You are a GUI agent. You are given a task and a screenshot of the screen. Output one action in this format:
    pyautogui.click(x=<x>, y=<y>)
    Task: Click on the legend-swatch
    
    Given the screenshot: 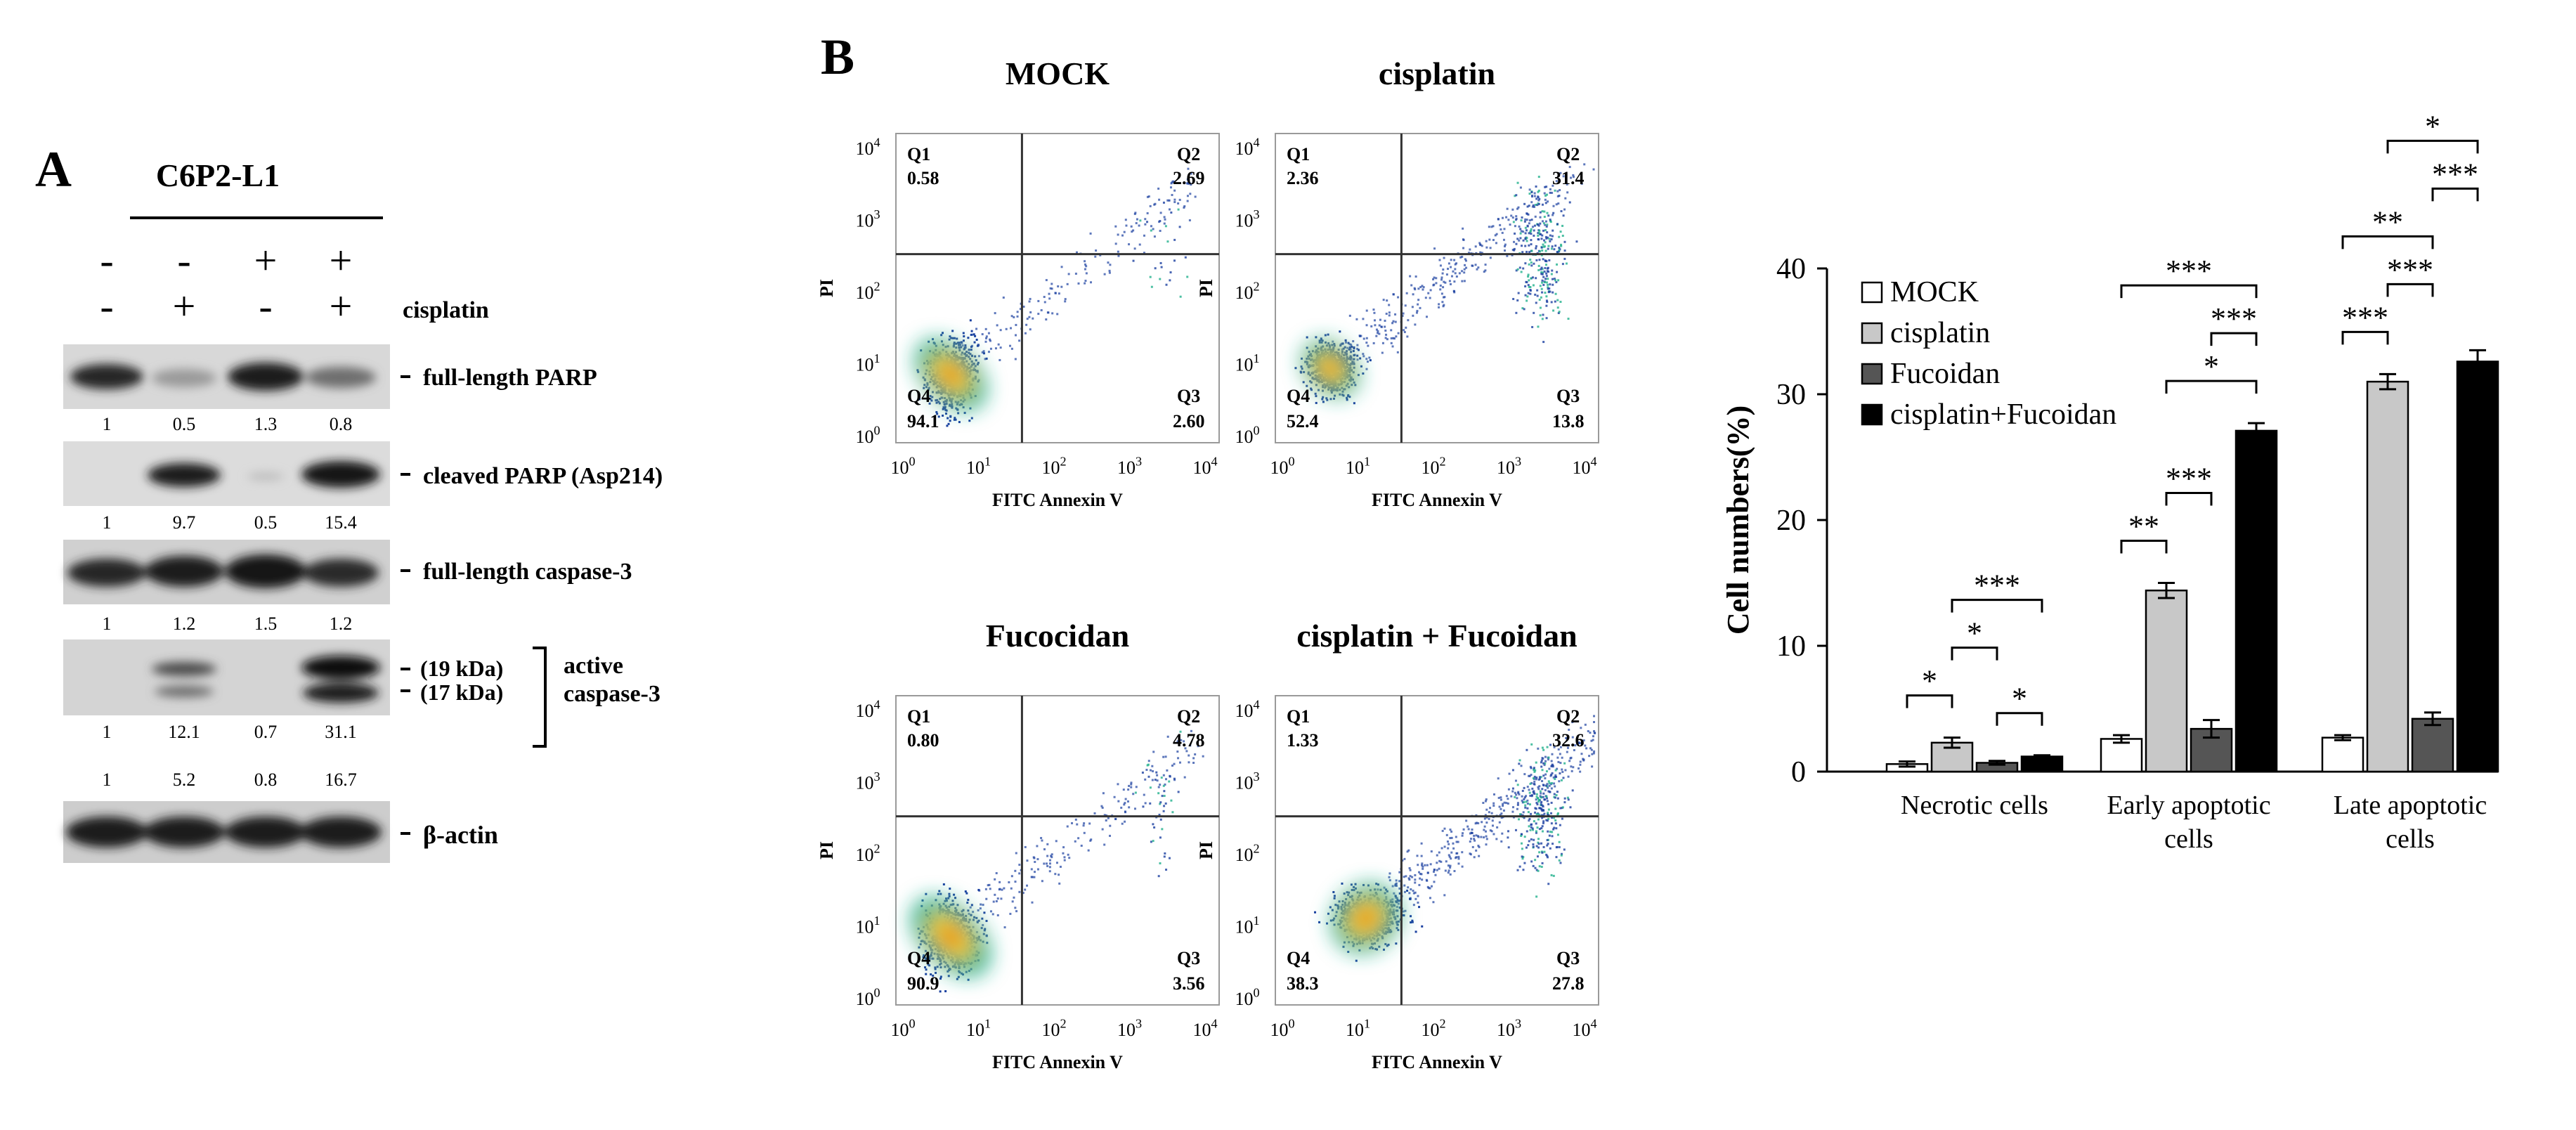 What is the action you would take?
    pyautogui.click(x=1872, y=414)
    